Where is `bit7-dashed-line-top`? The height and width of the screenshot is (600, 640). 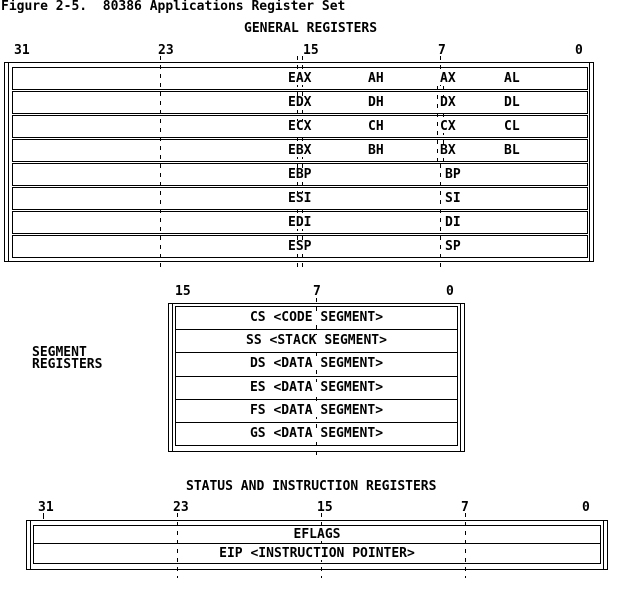 bit7-dashed-line-top is located at coordinates (440, 71).